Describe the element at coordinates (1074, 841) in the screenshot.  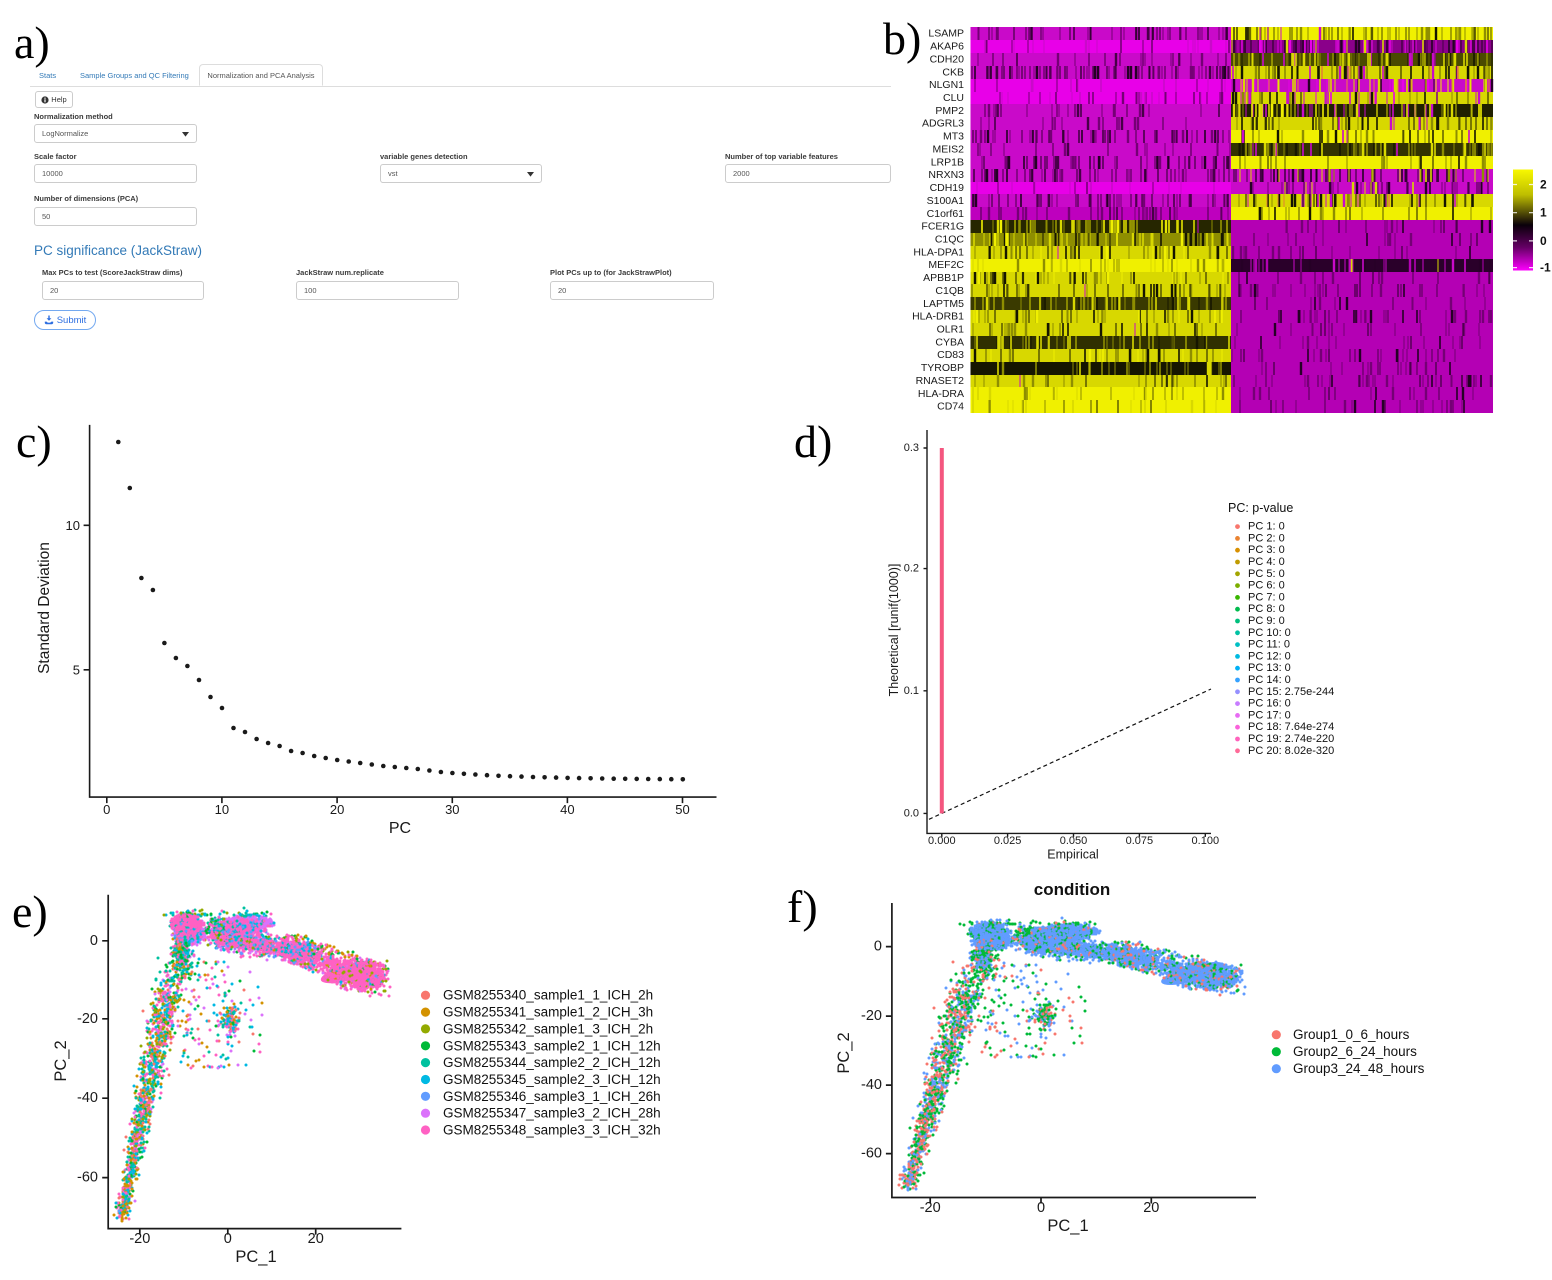
I see `svg-text: 0.050` at that location.